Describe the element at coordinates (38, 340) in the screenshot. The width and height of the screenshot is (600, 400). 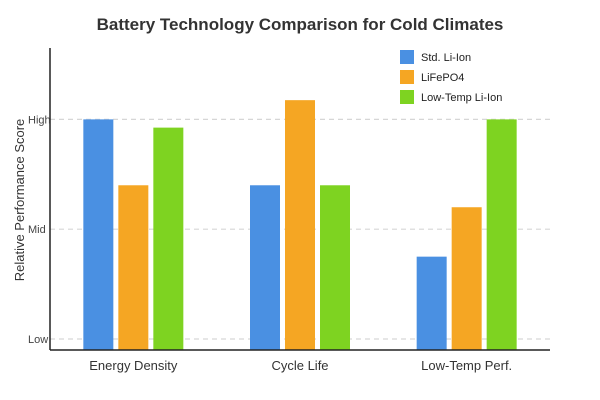
I see `y-tick-label: Low` at that location.